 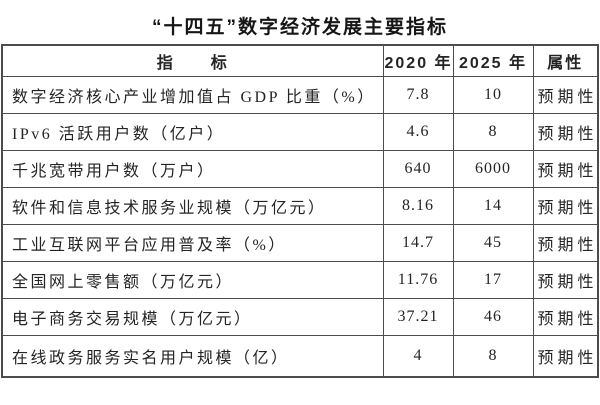 I want to click on value-2020-cell: 4.6, so click(x=418, y=131).